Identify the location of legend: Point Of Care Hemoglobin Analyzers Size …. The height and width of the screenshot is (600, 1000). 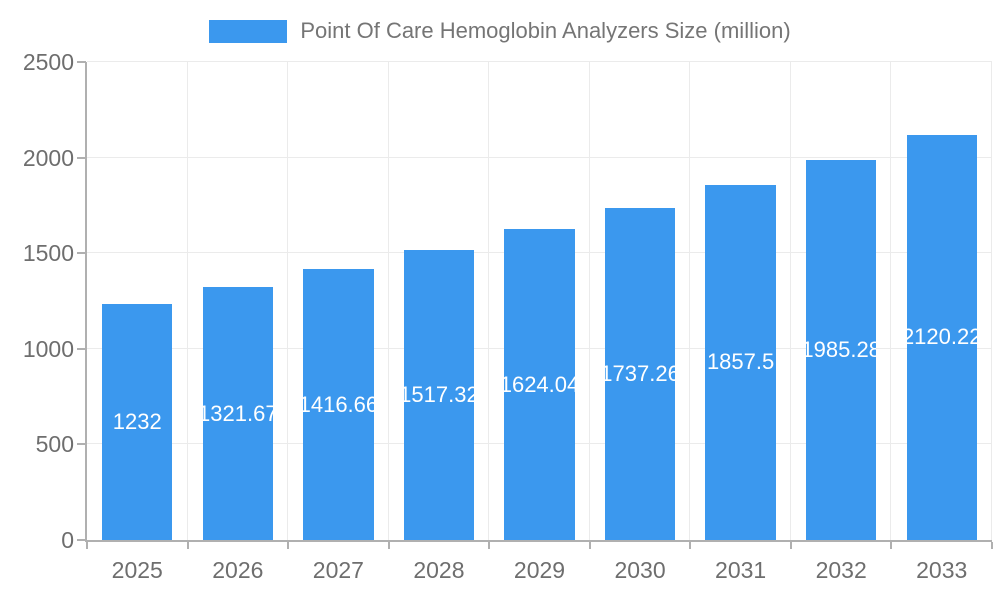
(500, 31).